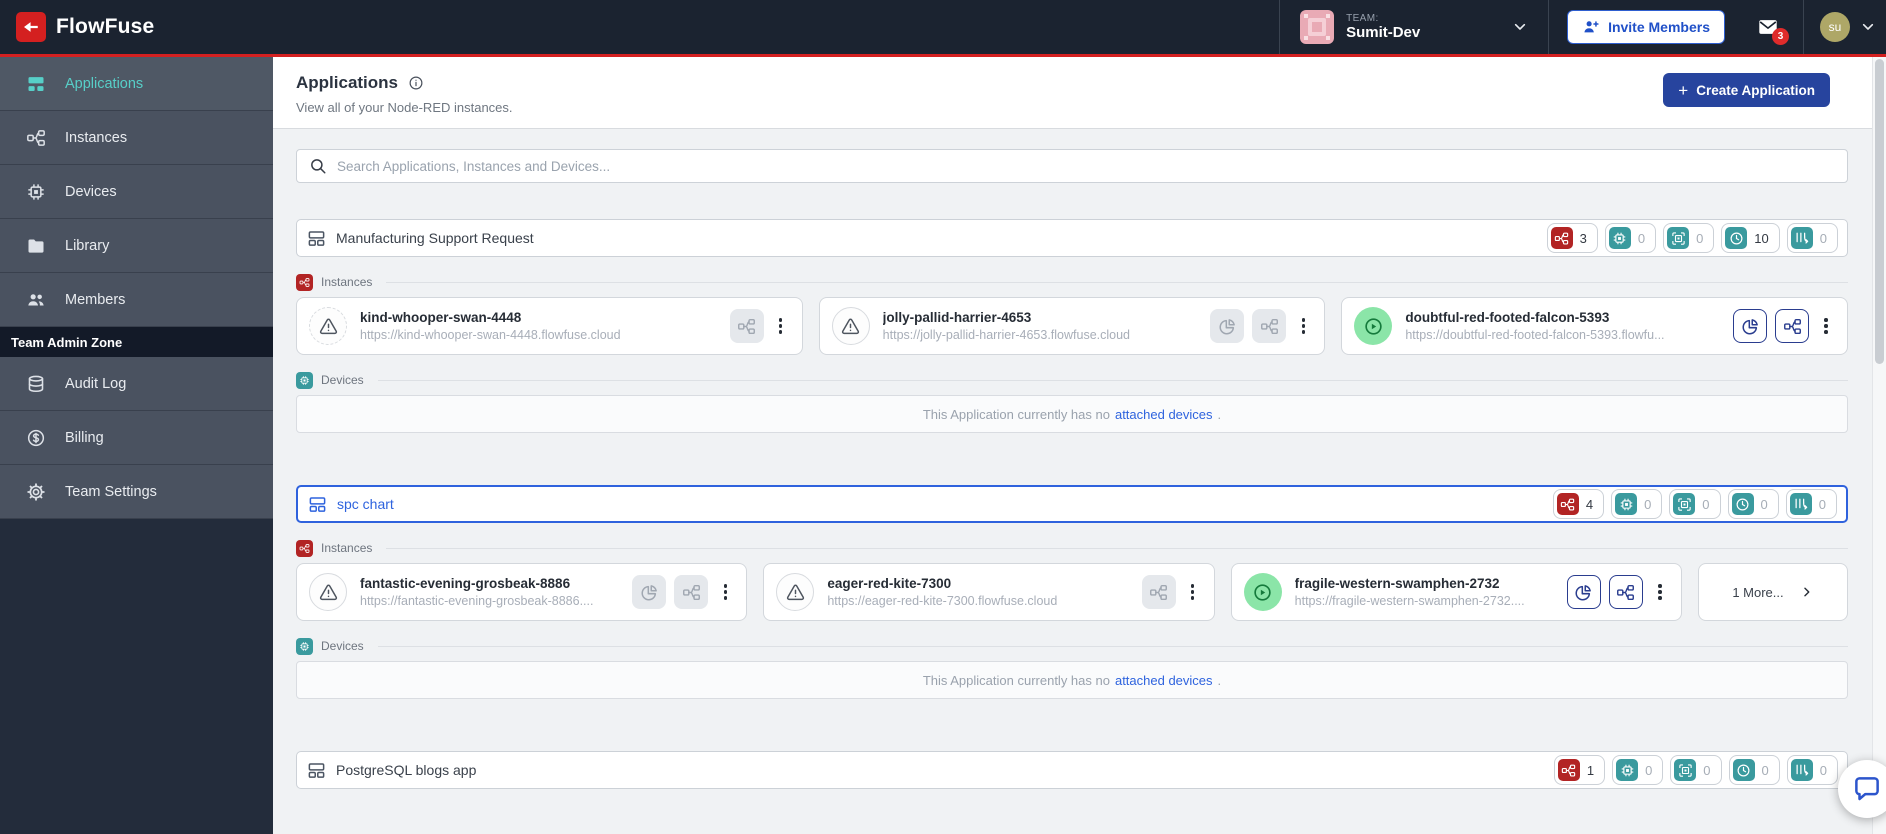 Image resolution: width=1886 pixels, height=834 pixels. What do you see at coordinates (136, 676) in the screenshot?
I see `sidebar-filler` at bounding box center [136, 676].